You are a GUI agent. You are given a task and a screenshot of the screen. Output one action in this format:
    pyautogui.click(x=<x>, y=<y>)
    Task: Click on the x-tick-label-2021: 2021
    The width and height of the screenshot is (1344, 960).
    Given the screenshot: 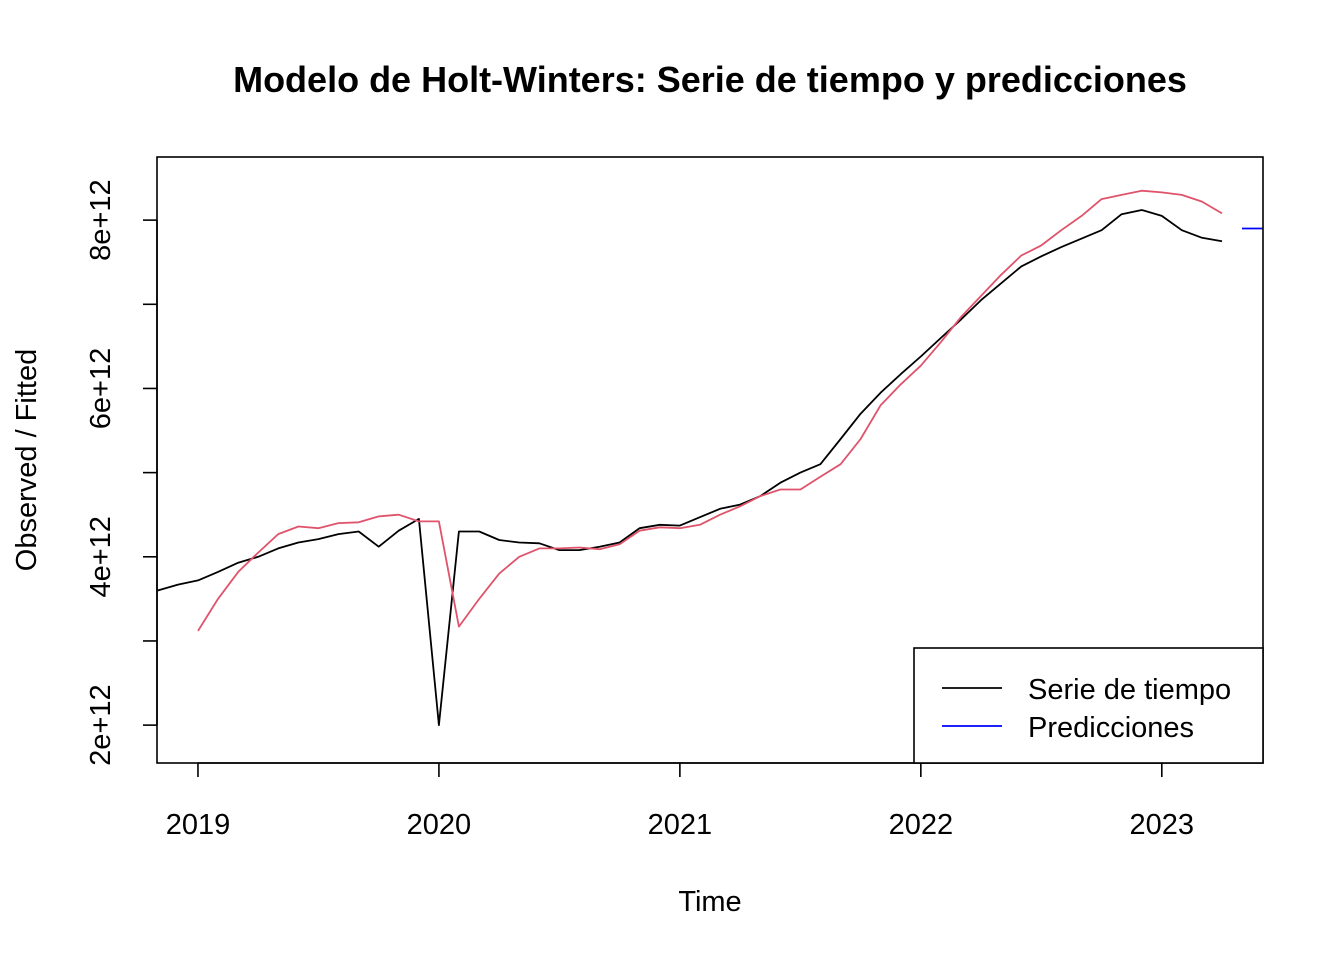 What is the action you would take?
    pyautogui.click(x=680, y=825)
    